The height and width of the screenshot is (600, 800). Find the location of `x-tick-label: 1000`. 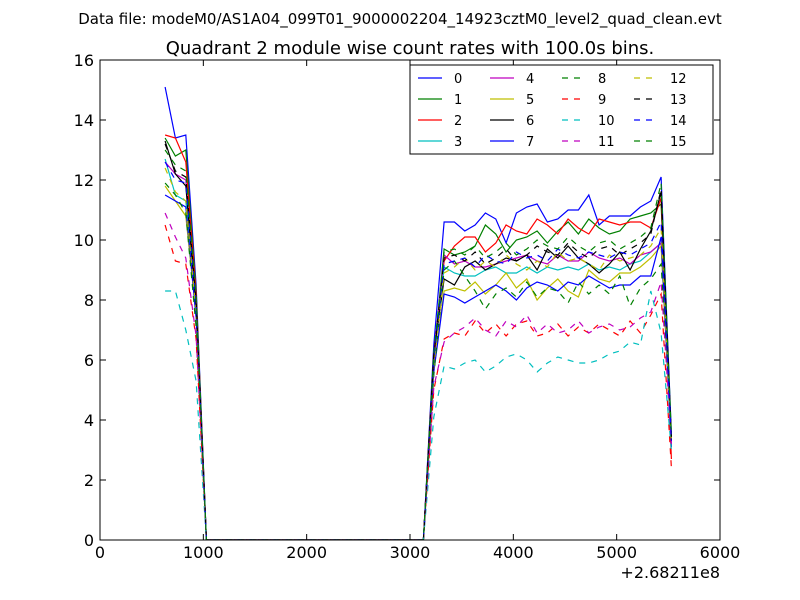

x-tick-label: 1000 is located at coordinates (203, 552).